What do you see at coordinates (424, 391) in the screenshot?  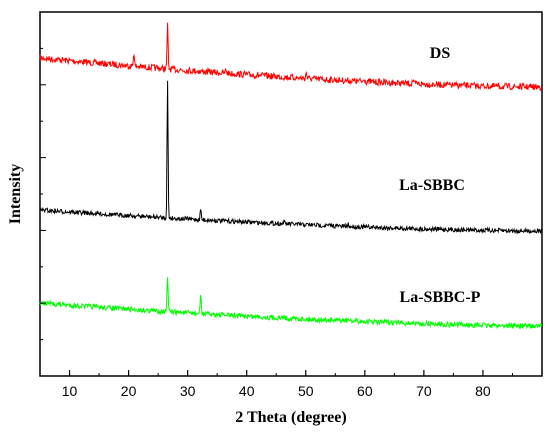 I see `x-tick-label: 70` at bounding box center [424, 391].